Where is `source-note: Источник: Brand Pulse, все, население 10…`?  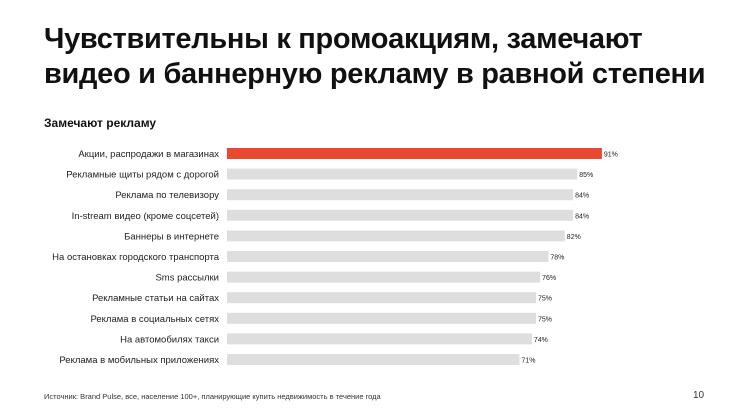 source-note: Источник: Brand Pulse, все, население 10… is located at coordinates (212, 396).